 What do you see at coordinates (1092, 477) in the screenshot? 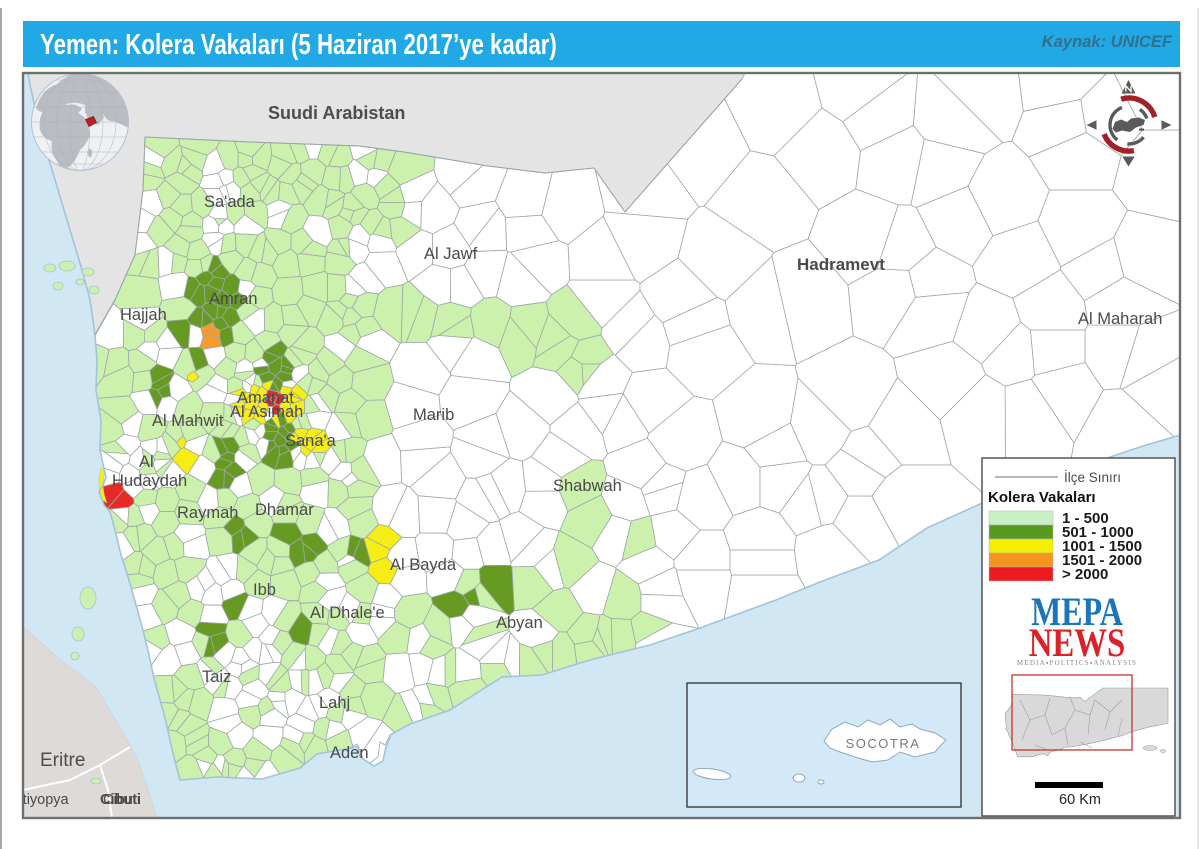
I see `svg-text: İlçe Sınırı` at bounding box center [1092, 477].